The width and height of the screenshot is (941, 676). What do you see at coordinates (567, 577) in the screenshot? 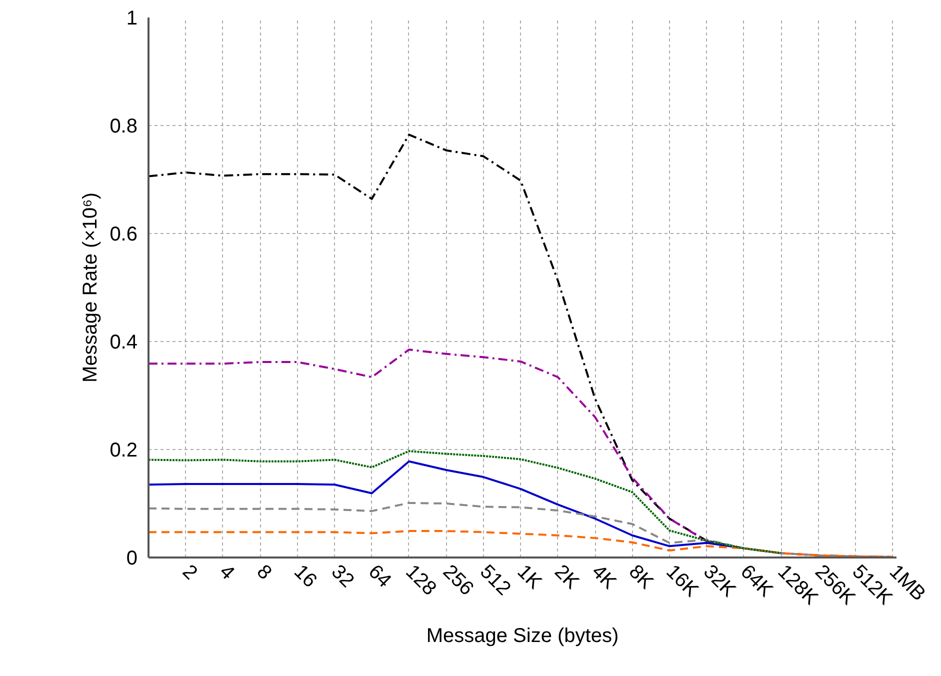
I see `x-tick-label: 2K` at bounding box center [567, 577].